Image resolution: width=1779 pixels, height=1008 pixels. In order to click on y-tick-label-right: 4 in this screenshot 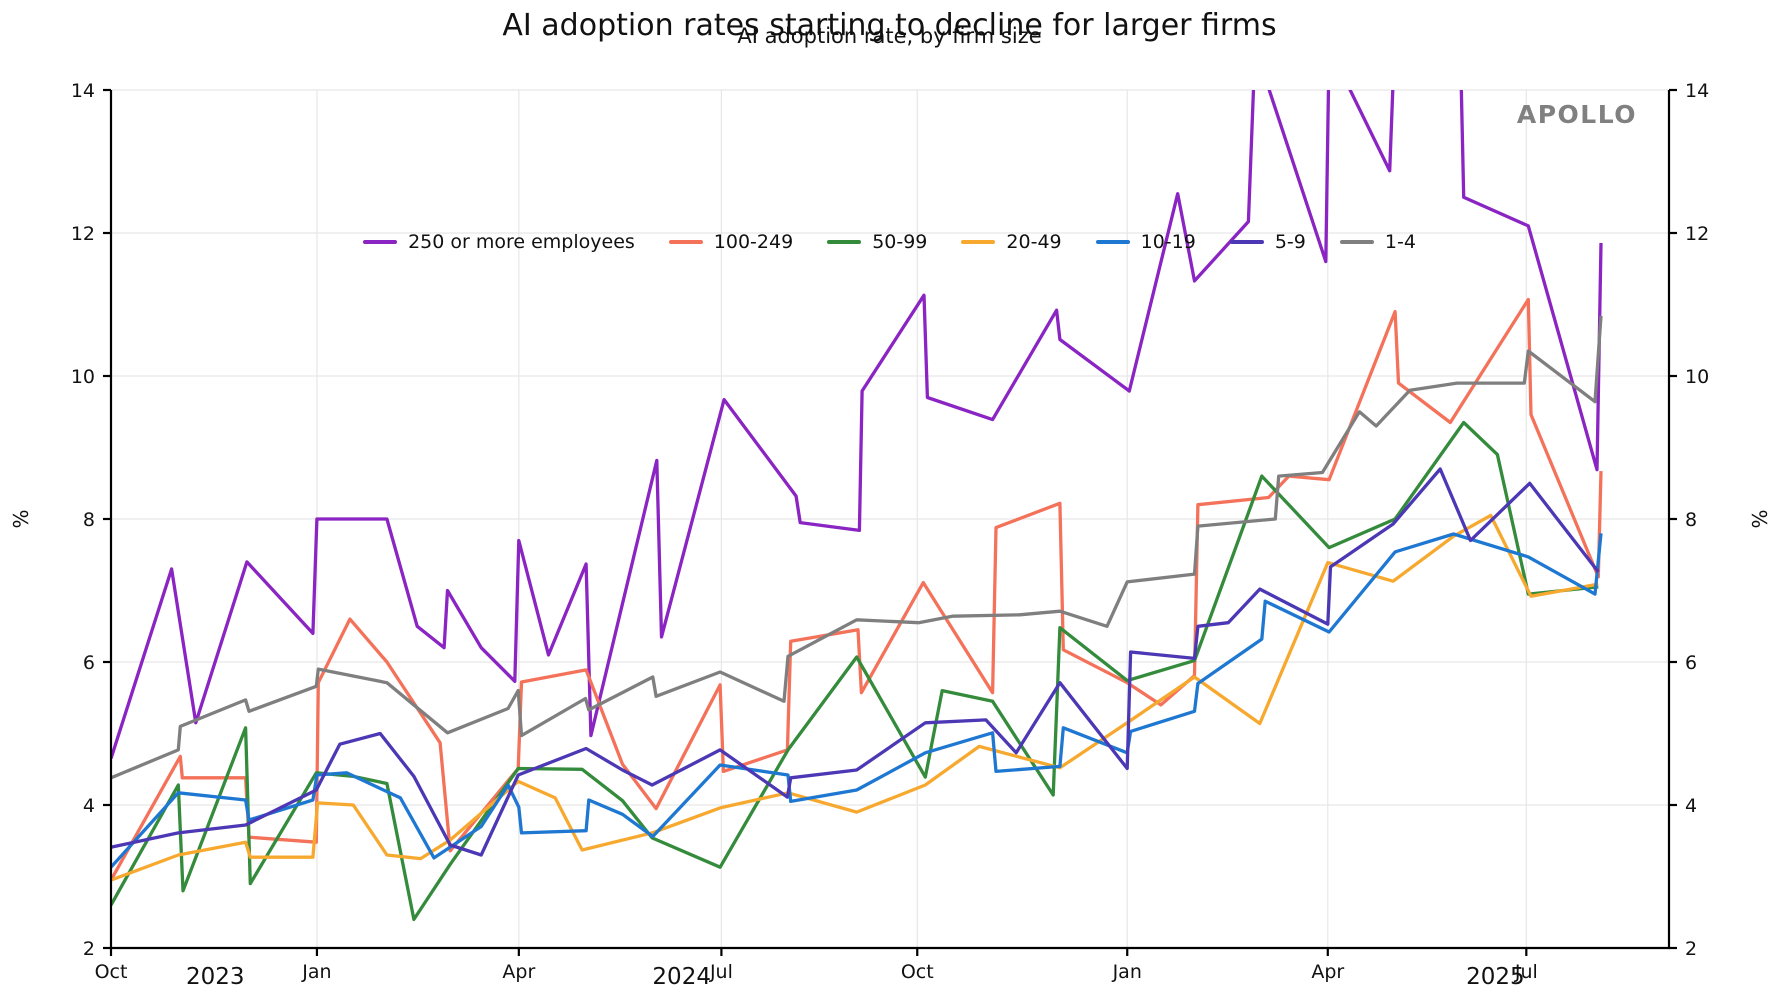, I will do `click(1691, 806)`.